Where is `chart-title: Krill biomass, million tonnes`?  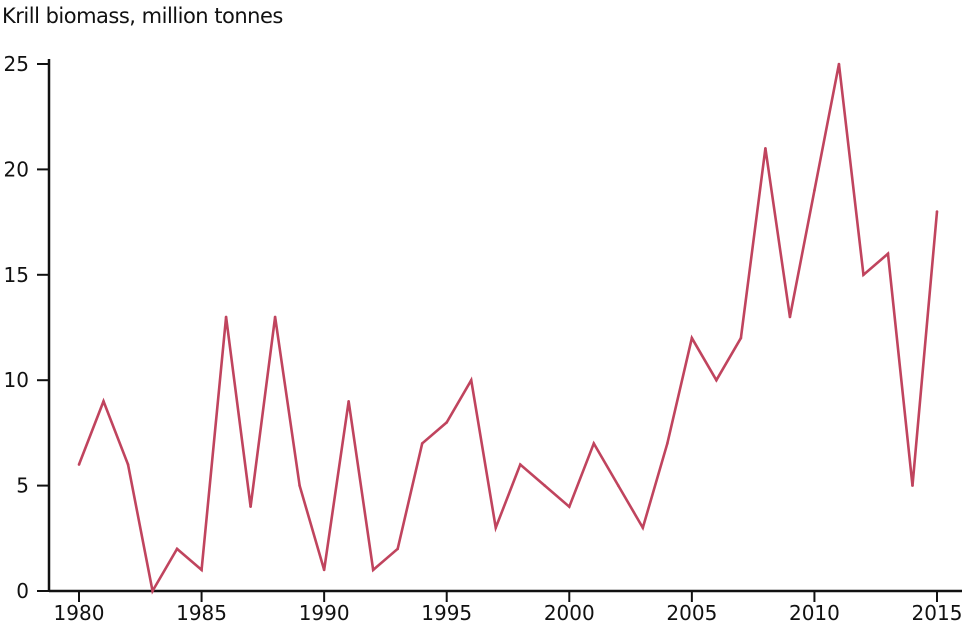 chart-title: Krill biomass, million tonnes is located at coordinates (142, 16).